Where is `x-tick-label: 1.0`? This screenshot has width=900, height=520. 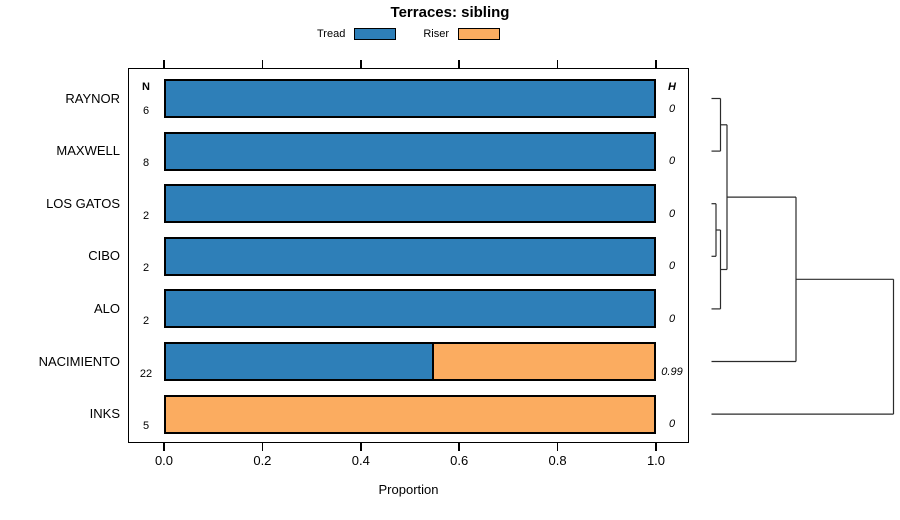 x-tick-label: 1.0 is located at coordinates (656, 460).